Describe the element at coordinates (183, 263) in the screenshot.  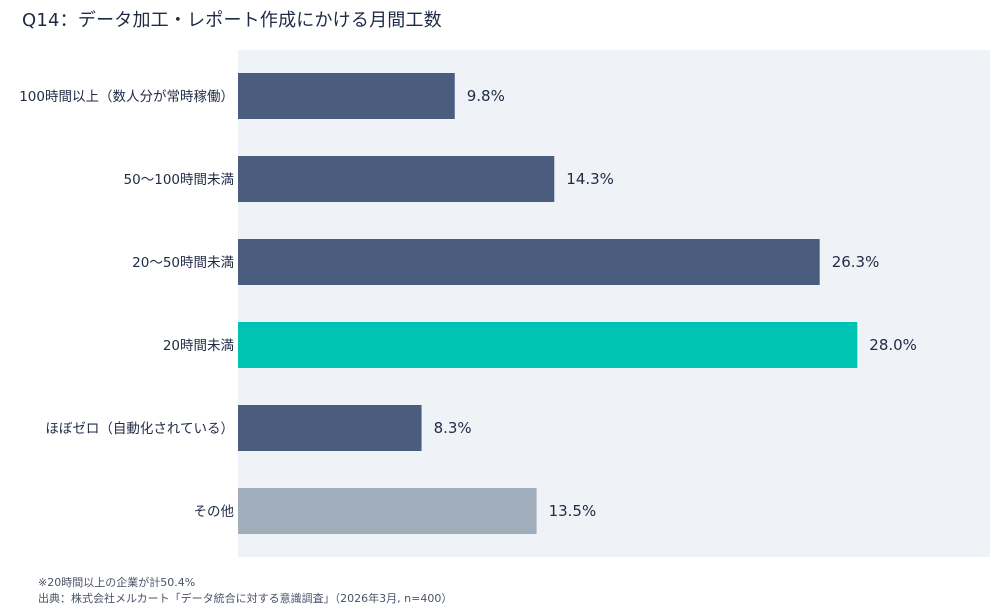
I see `category-label: 20〜50時間未満` at that location.